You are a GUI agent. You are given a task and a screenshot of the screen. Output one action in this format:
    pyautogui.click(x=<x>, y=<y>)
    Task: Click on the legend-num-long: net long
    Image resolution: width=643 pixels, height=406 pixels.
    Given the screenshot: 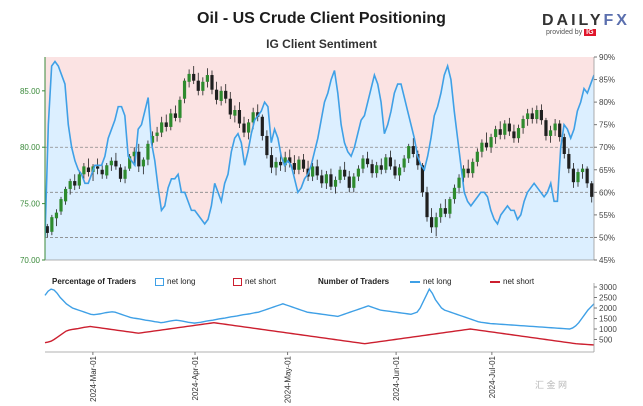 What is the action you would take?
    pyautogui.click(x=430, y=281)
    